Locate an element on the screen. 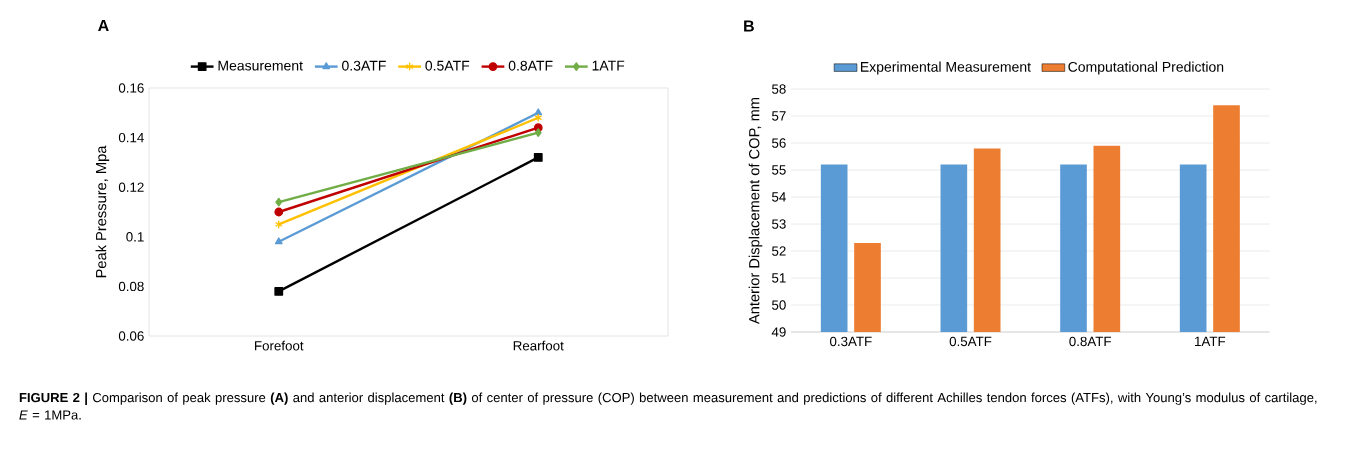 The width and height of the screenshot is (1360, 455). legend-label: 0.8ATF is located at coordinates (530, 65).